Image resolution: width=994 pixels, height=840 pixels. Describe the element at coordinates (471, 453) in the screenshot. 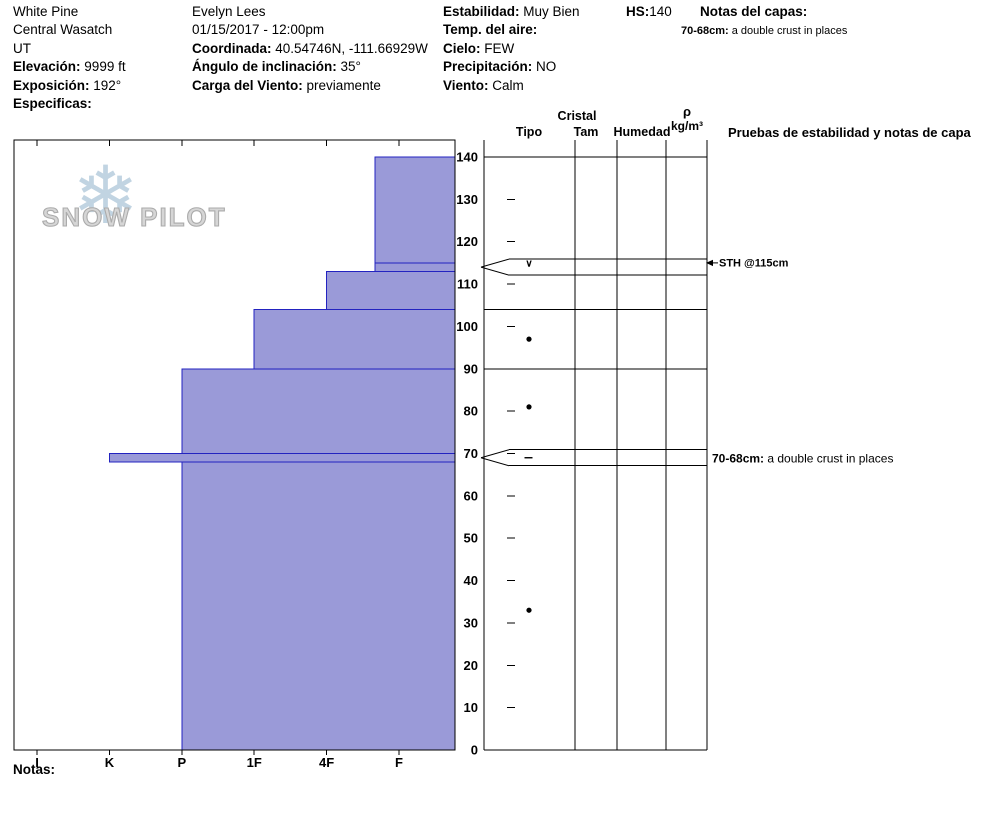

I see `depth-axis-label: 70` at that location.